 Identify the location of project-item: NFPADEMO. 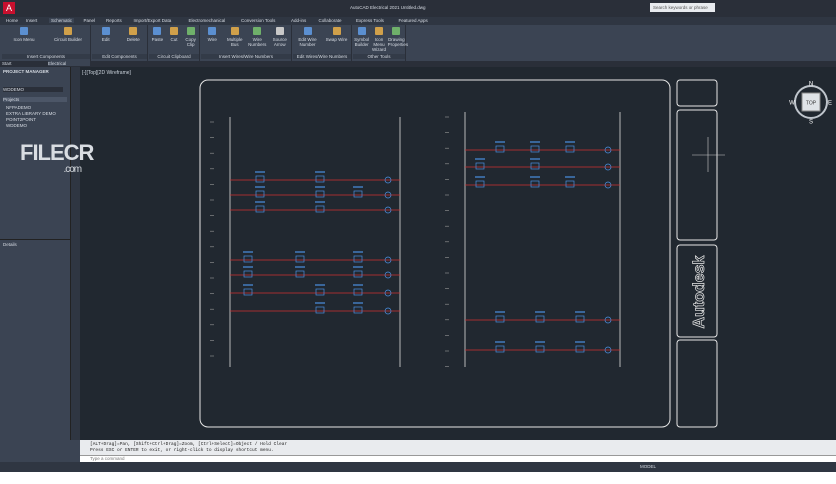
(19, 107).